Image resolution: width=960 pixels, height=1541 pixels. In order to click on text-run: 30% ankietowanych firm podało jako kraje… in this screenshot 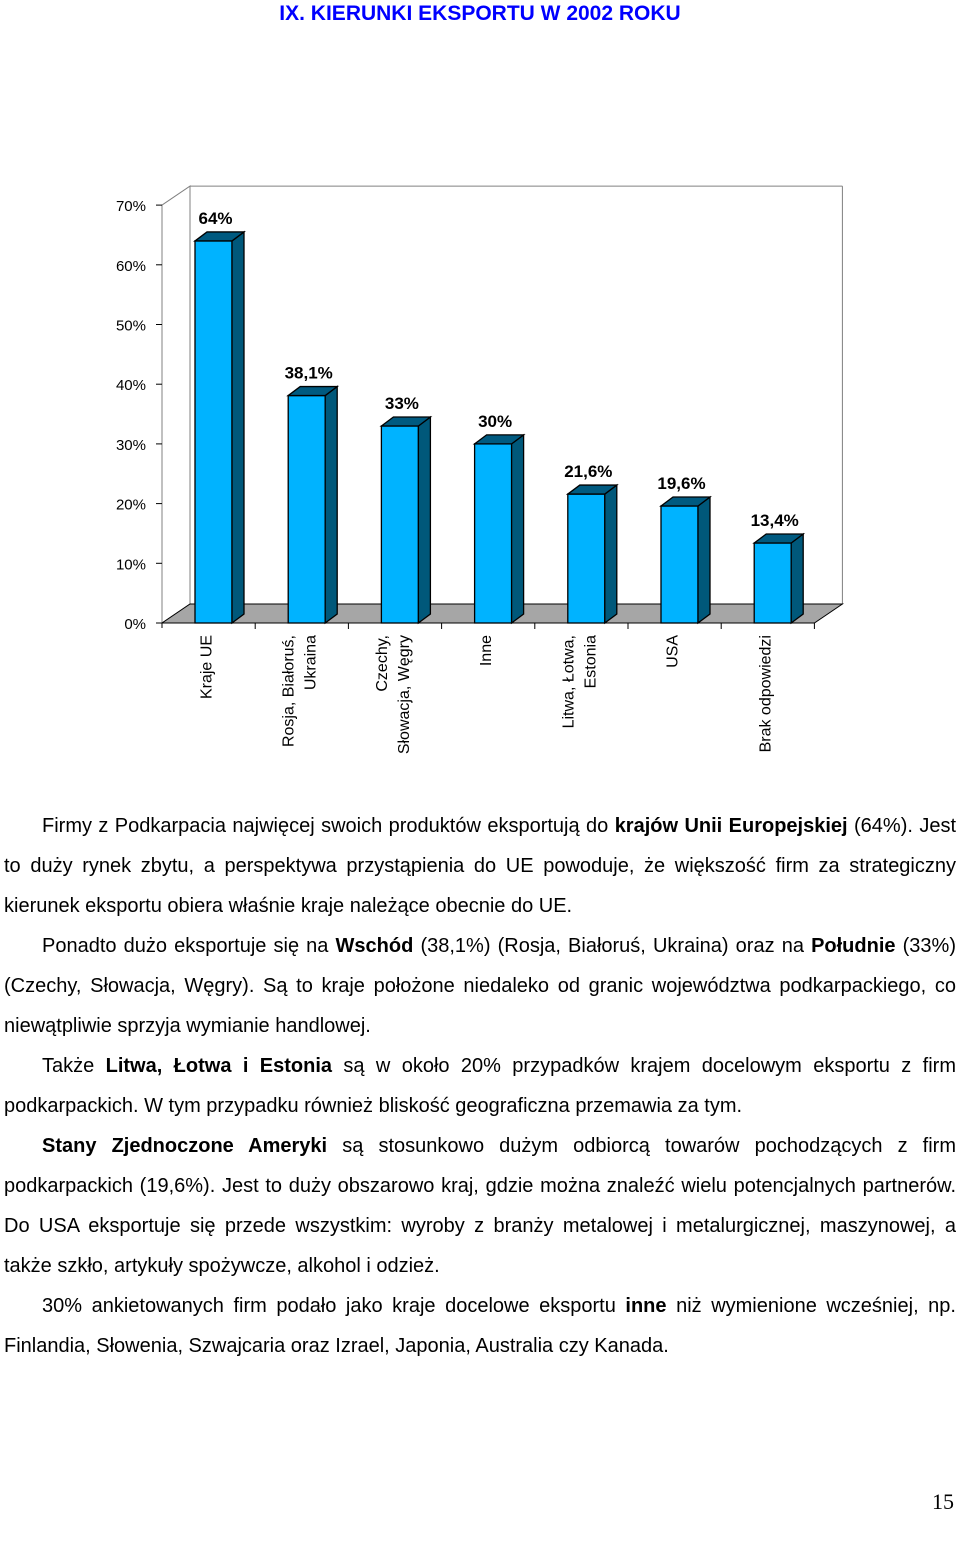, I will do `click(334, 1306)`.